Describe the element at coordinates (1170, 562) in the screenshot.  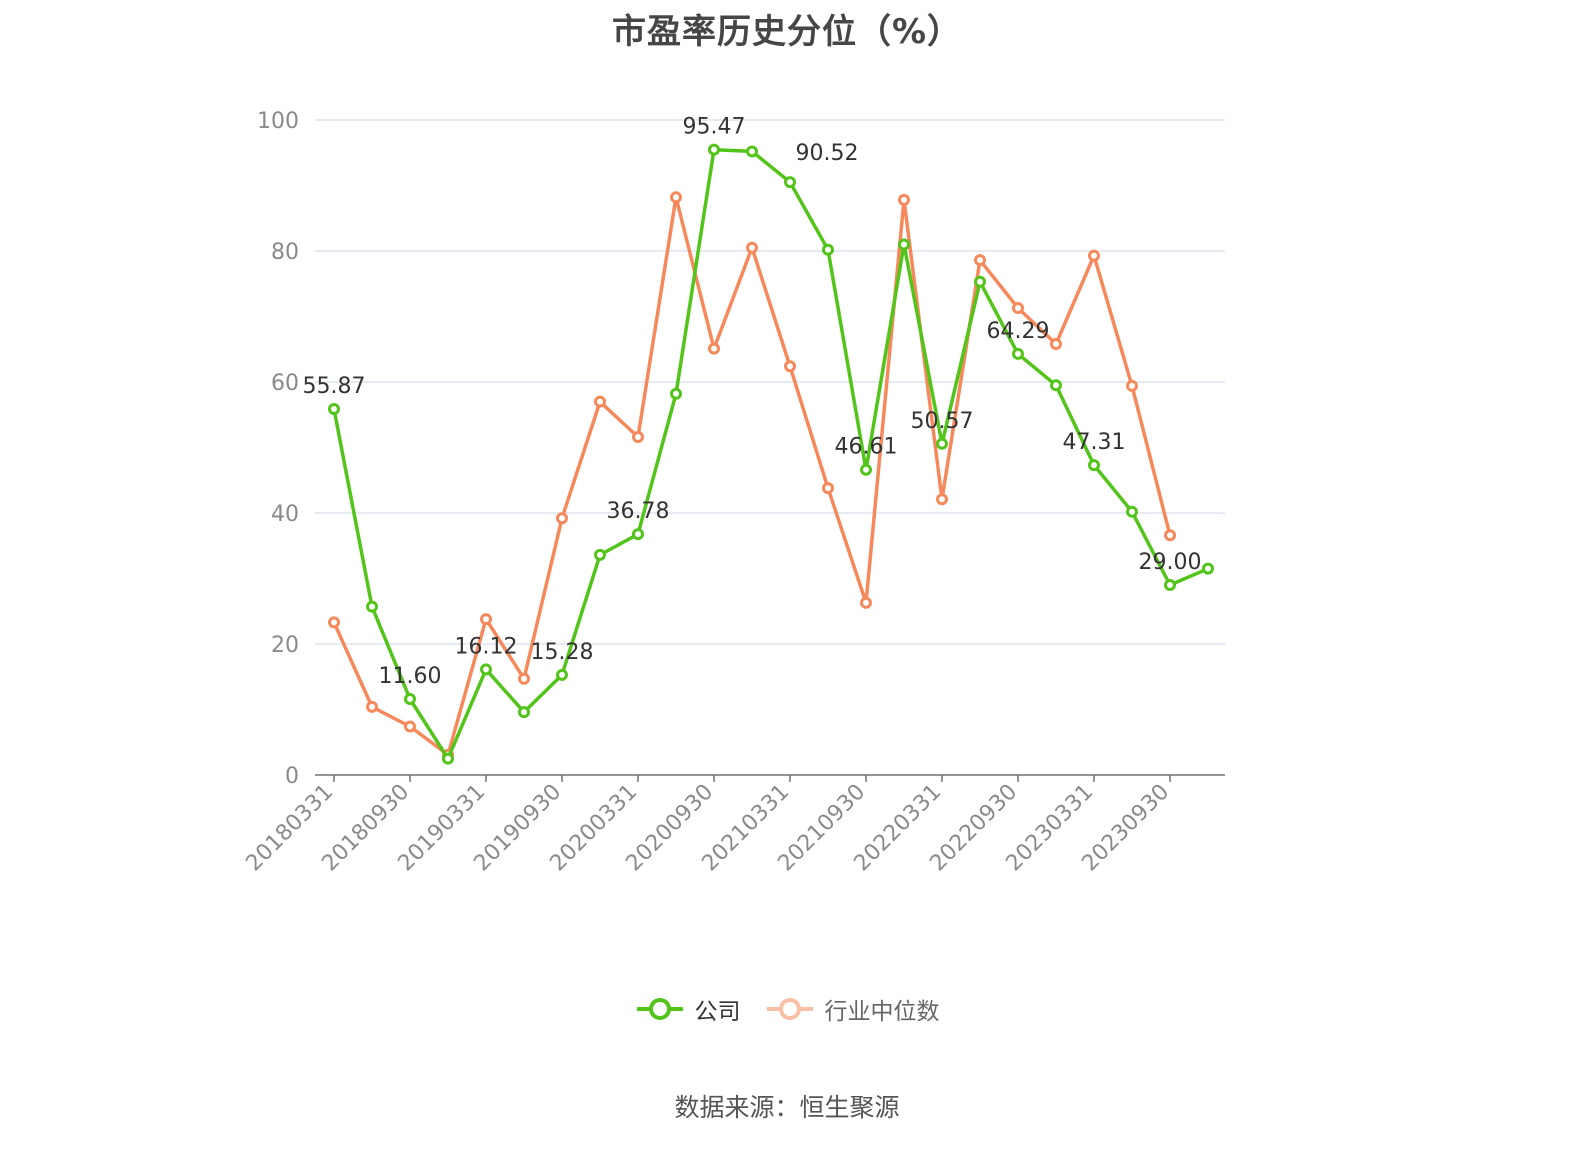
I see `data-label: 29.00` at that location.